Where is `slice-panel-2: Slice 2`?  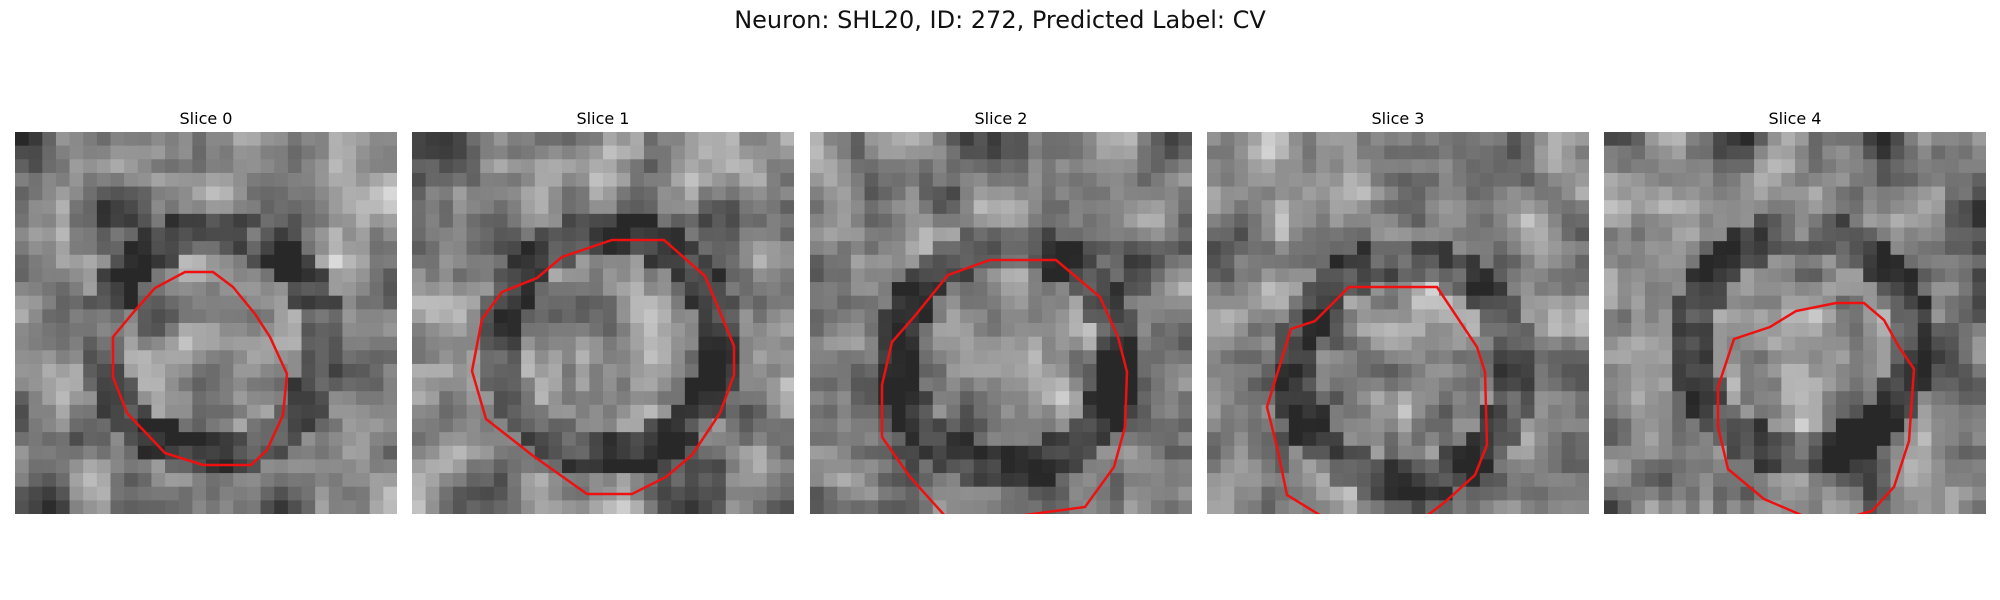 slice-panel-2: Slice 2 is located at coordinates (1001, 311).